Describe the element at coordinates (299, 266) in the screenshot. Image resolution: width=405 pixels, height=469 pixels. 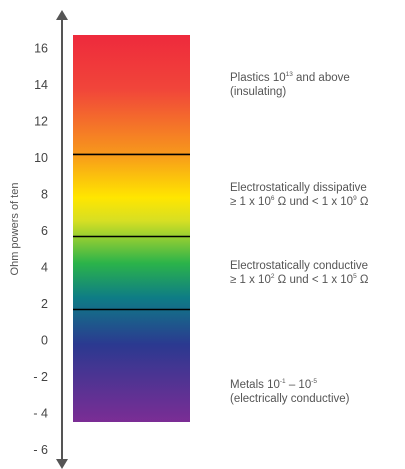
I see `band-conductive-line1: Electrostatically conductive` at that location.